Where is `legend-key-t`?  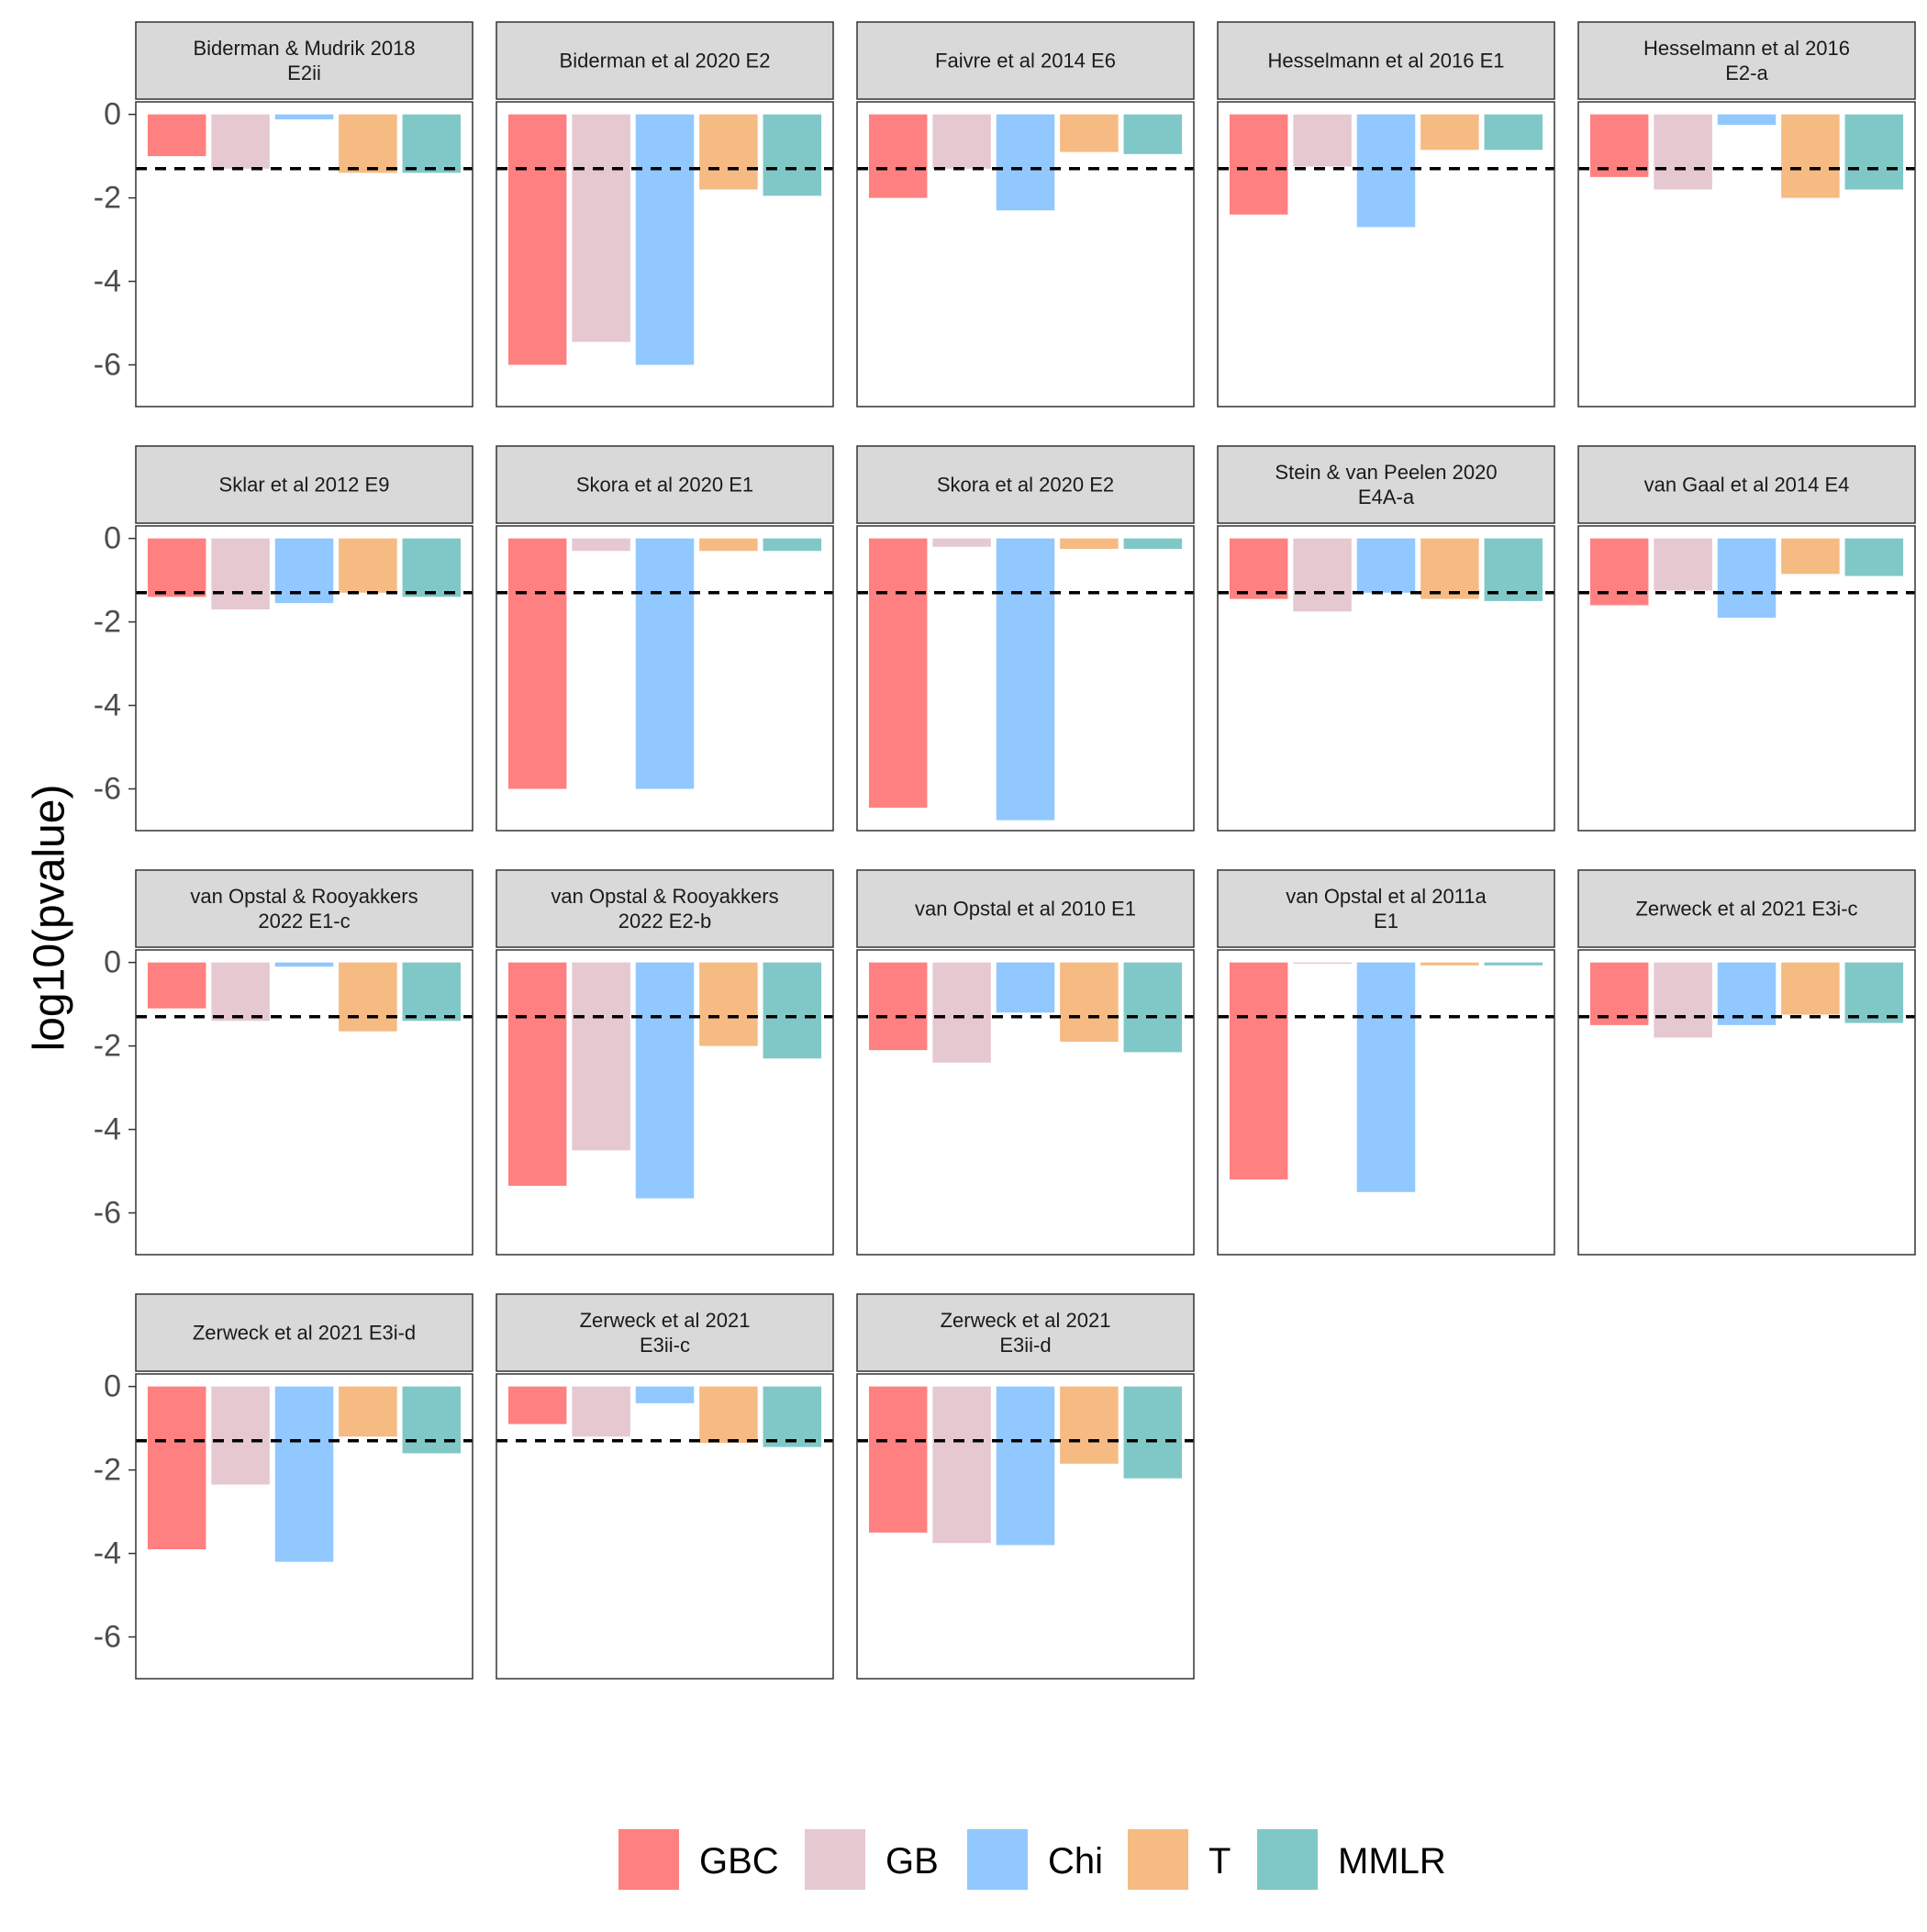
legend-key-t is located at coordinates (1158, 1859).